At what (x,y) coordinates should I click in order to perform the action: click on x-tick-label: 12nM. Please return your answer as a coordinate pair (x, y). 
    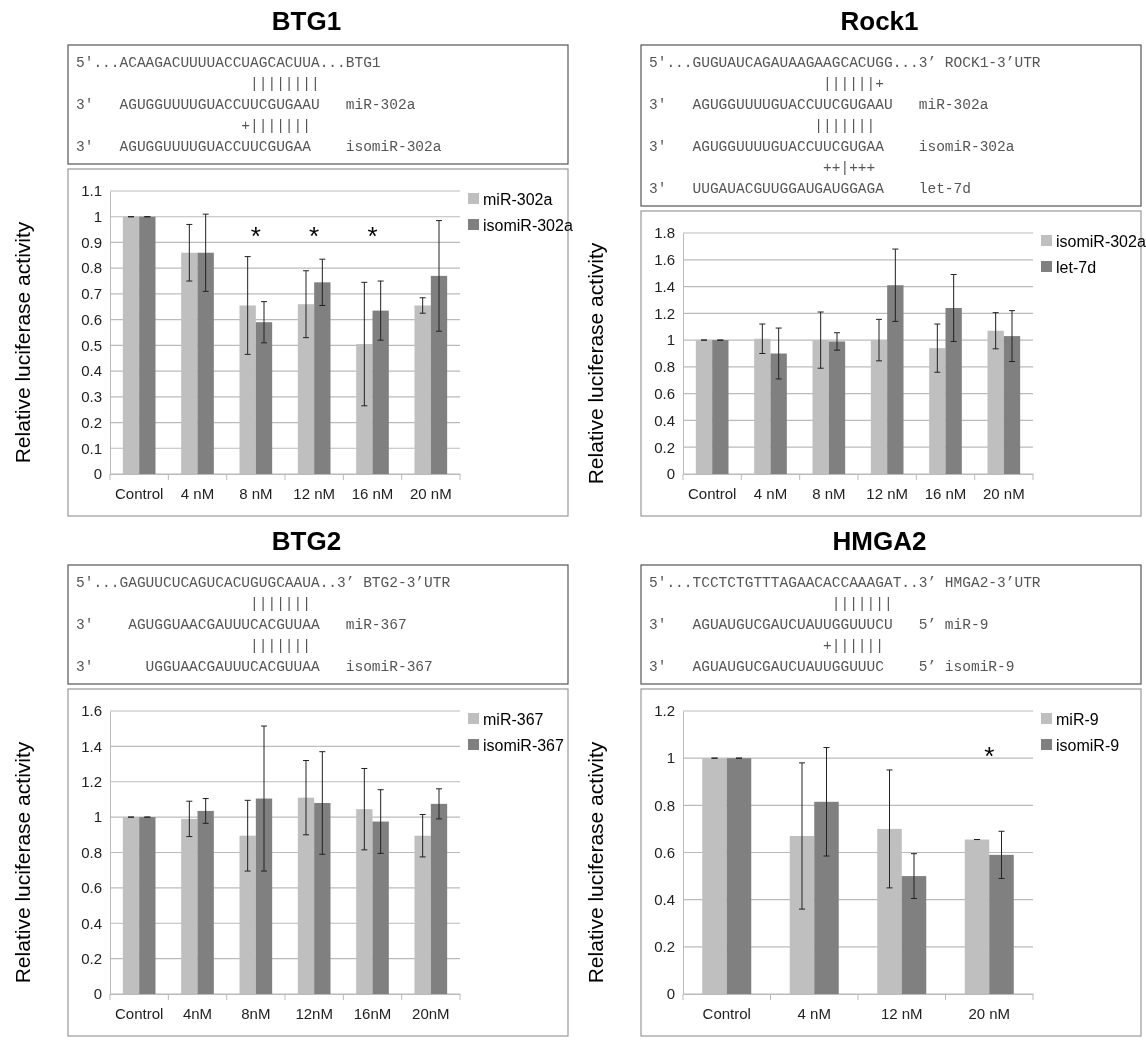
    Looking at the image, I should click on (314, 1013).